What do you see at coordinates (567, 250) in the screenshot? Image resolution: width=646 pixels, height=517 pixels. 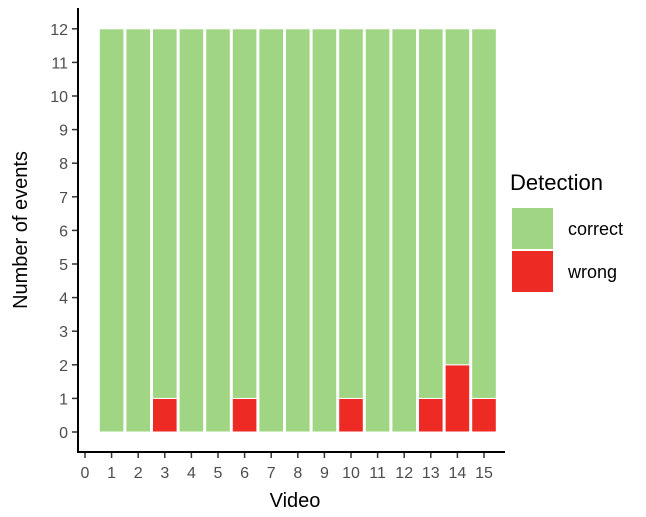 I see `legend-items: correct wrong` at bounding box center [567, 250].